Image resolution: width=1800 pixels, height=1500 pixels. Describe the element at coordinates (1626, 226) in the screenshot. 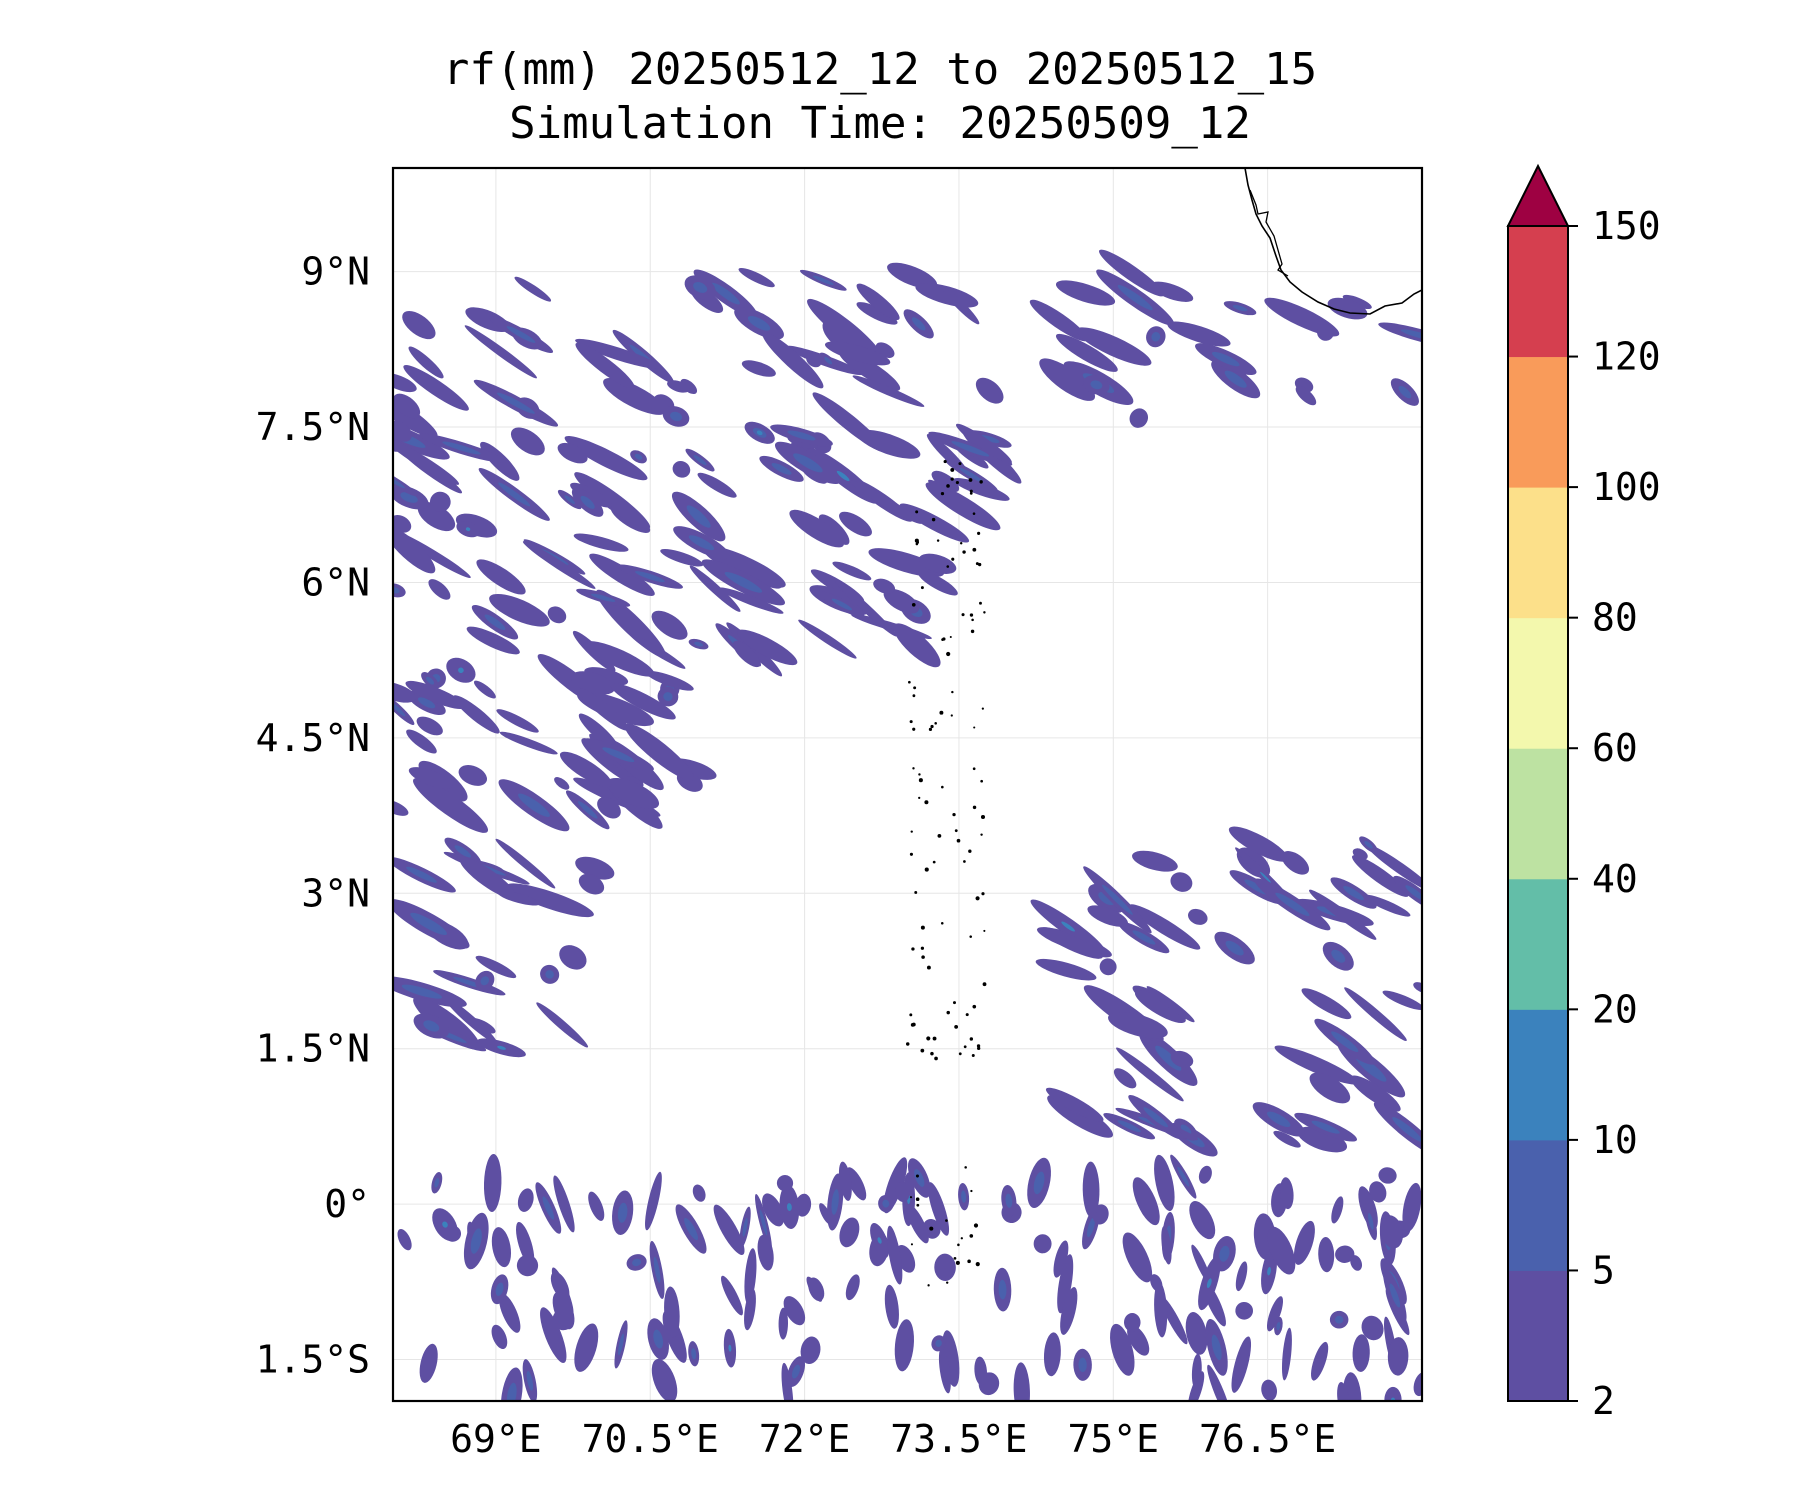

I see `colorbar-tick-label: 150` at that location.